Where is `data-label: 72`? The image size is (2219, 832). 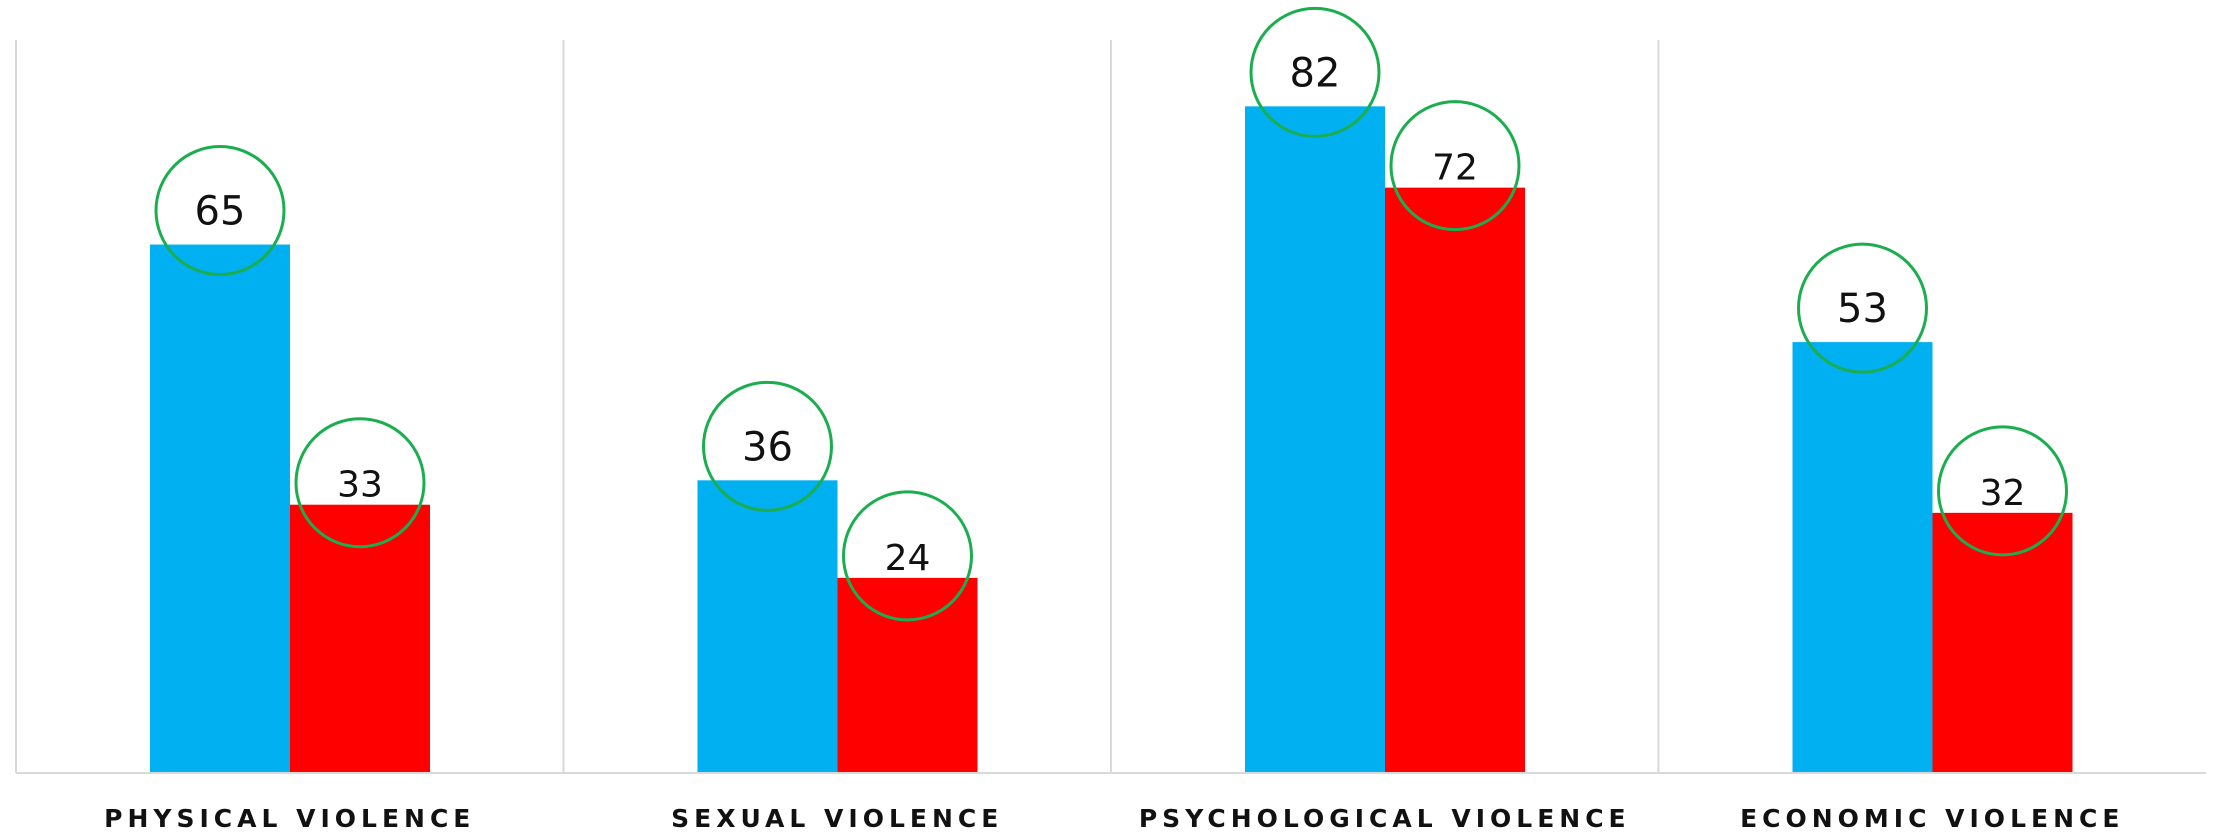
data-label: 72 is located at coordinates (1455, 168).